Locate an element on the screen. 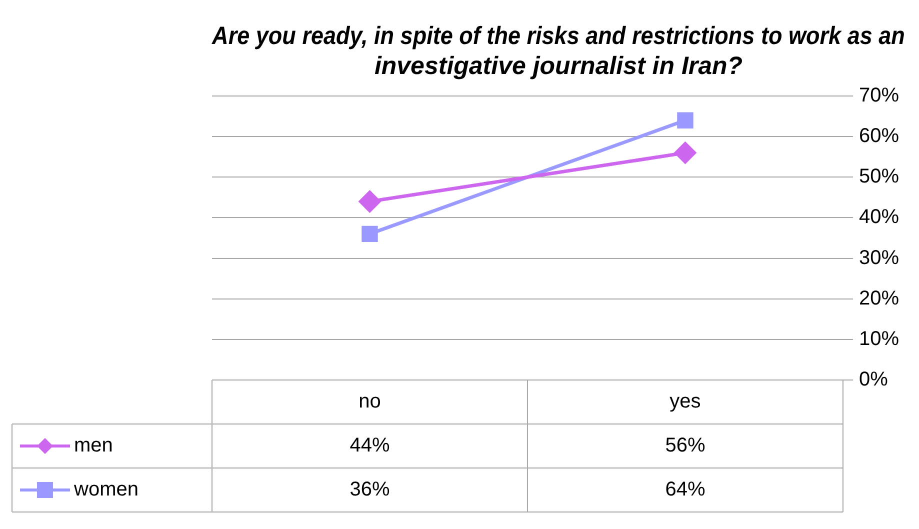 This screenshot has width=919, height=529. y-tick-label: 30% is located at coordinates (879, 257).